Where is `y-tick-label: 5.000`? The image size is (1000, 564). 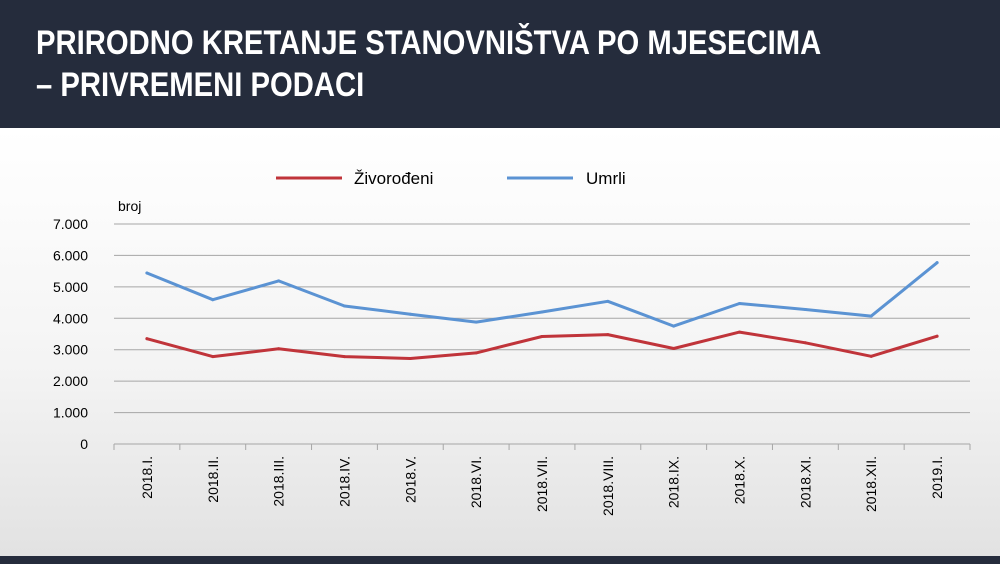 y-tick-label: 5.000 is located at coordinates (70, 287).